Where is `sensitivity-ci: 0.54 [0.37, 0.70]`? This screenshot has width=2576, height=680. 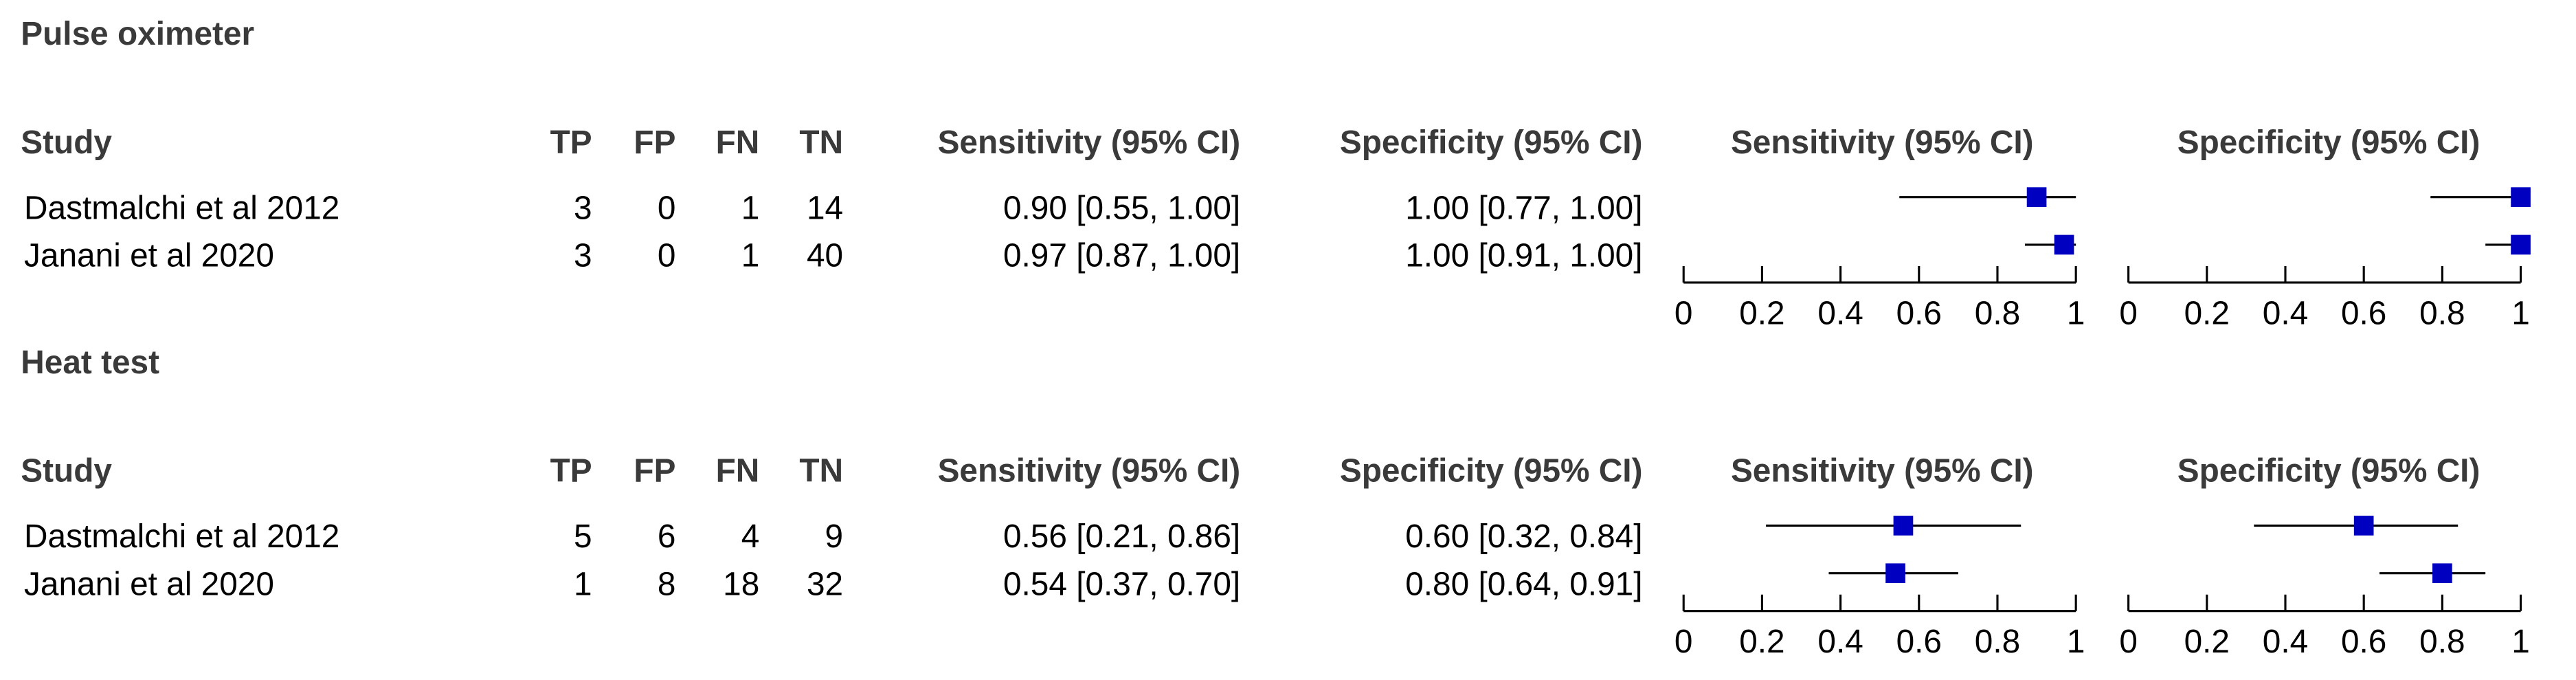 sensitivity-ci: 0.54 [0.37, 0.70] is located at coordinates (1121, 584).